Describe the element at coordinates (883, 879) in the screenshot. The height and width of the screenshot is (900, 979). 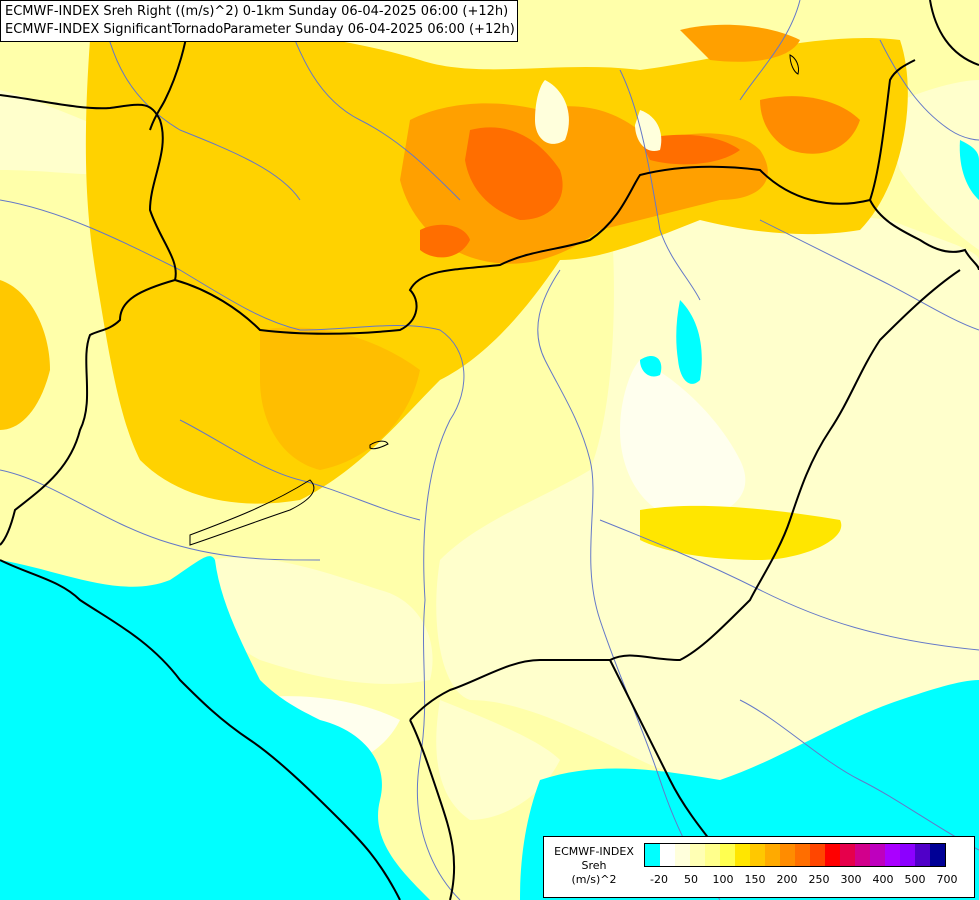
I see `legend-tick-label: 400` at that location.